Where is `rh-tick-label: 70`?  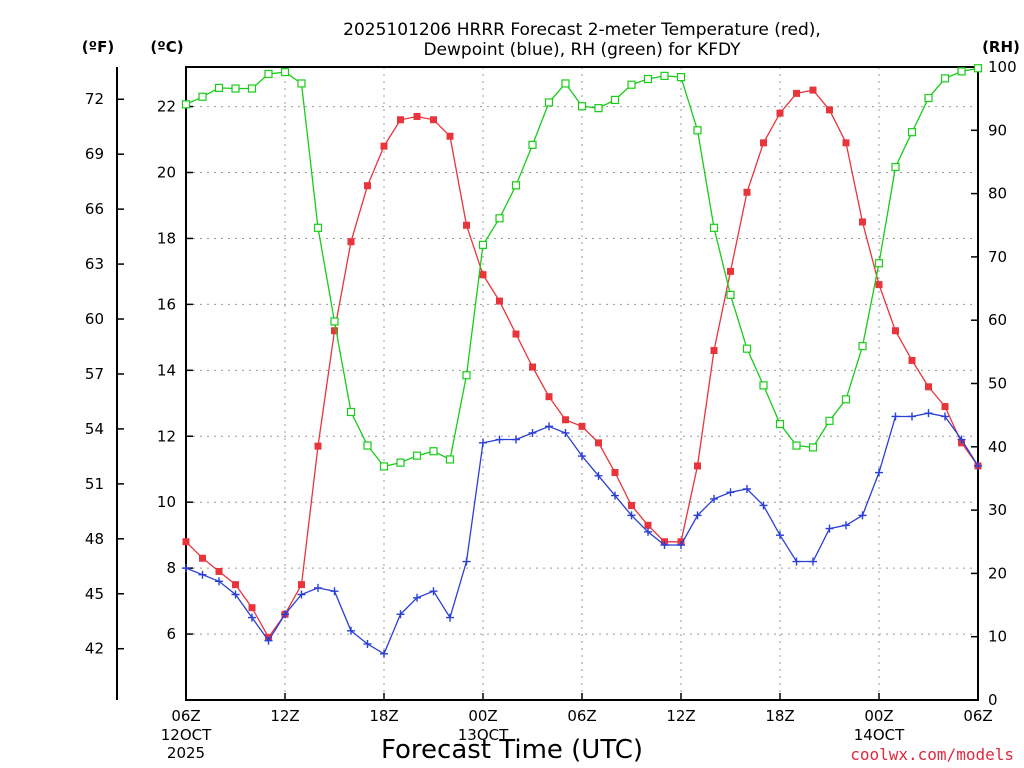 rh-tick-label: 70 is located at coordinates (997, 257).